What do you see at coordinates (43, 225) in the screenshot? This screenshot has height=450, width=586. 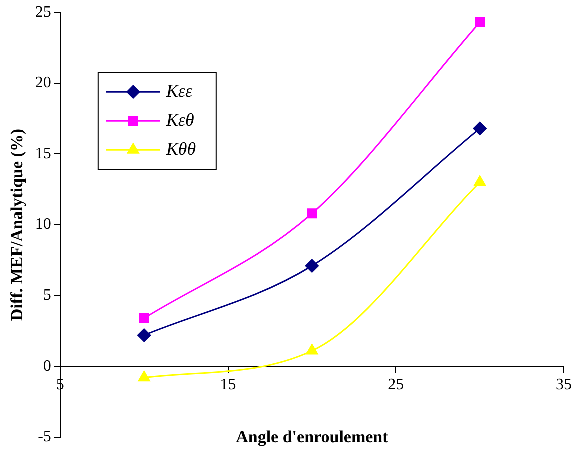 I see `y-tick-label: 10` at bounding box center [43, 225].